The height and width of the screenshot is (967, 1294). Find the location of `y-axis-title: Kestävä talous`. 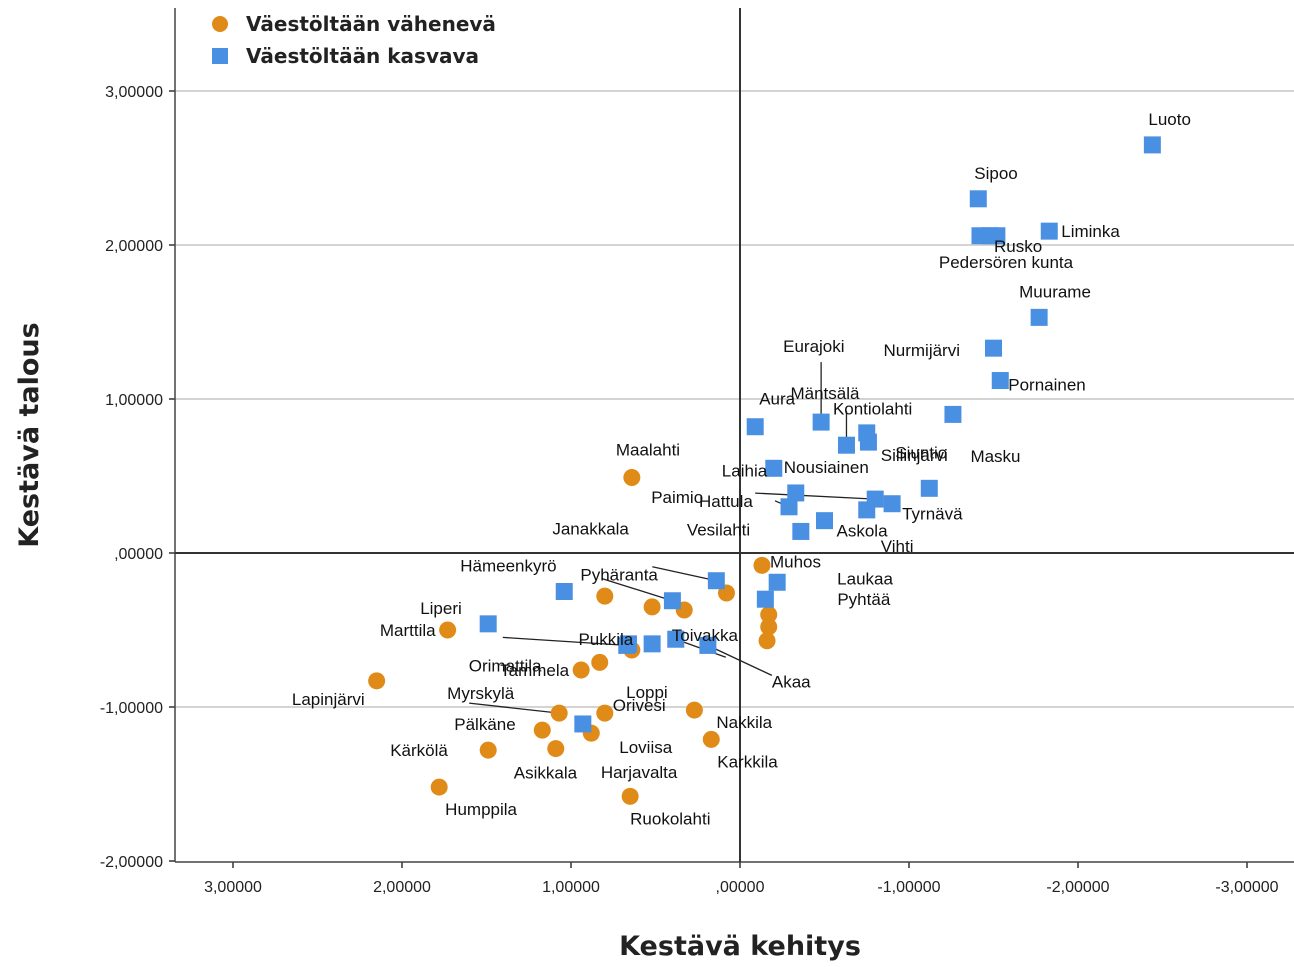

y-axis-title: Kestävä talous is located at coordinates (29, 434).